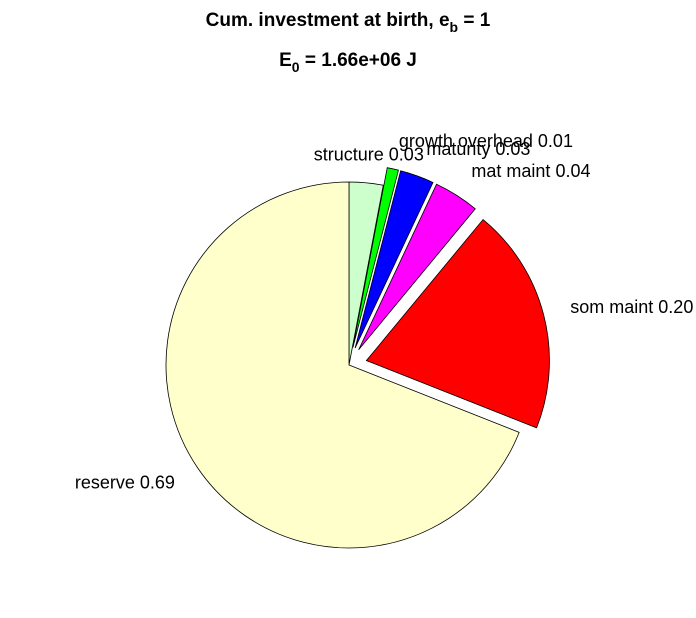  I want to click on slice-label: growth overhead 0.01, so click(486, 141).